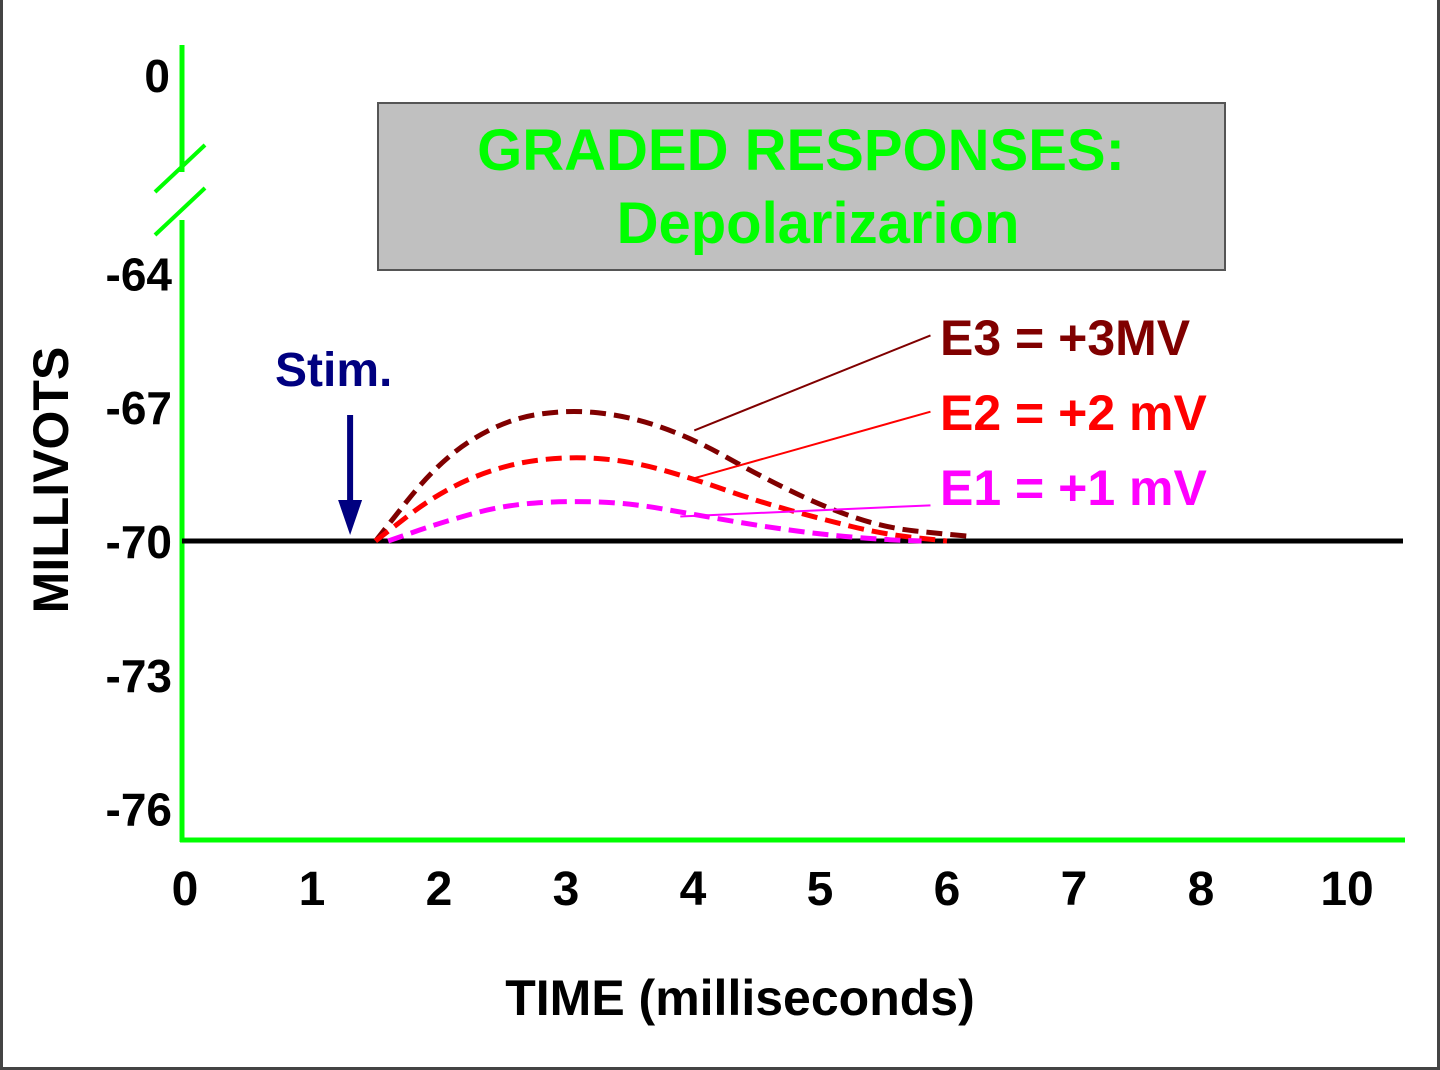 The image size is (1440, 1070). I want to click on legend-label: E1 = +1 mV, so click(1073, 488).